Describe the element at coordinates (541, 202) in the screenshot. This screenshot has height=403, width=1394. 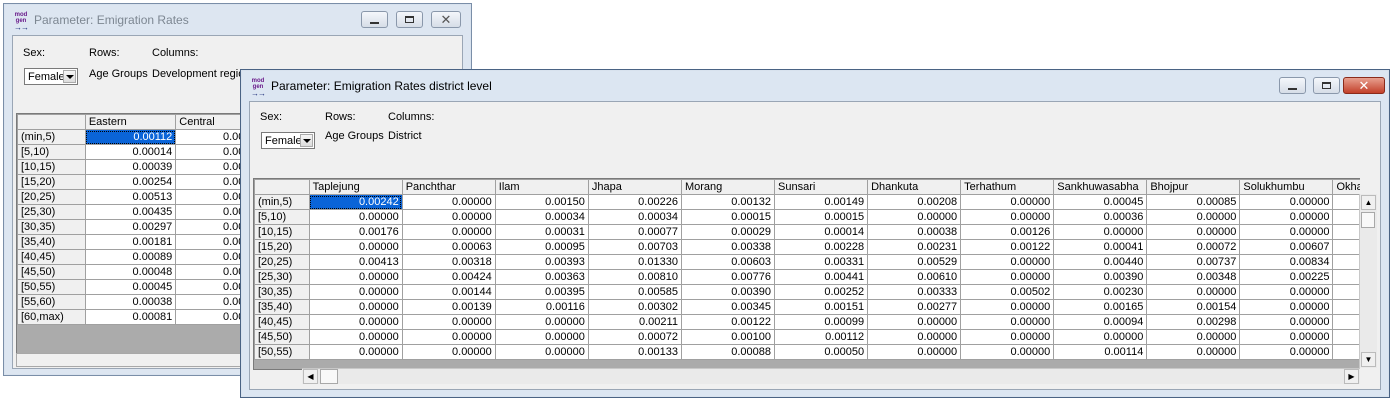
I see `grid-cell: 0.00150` at that location.